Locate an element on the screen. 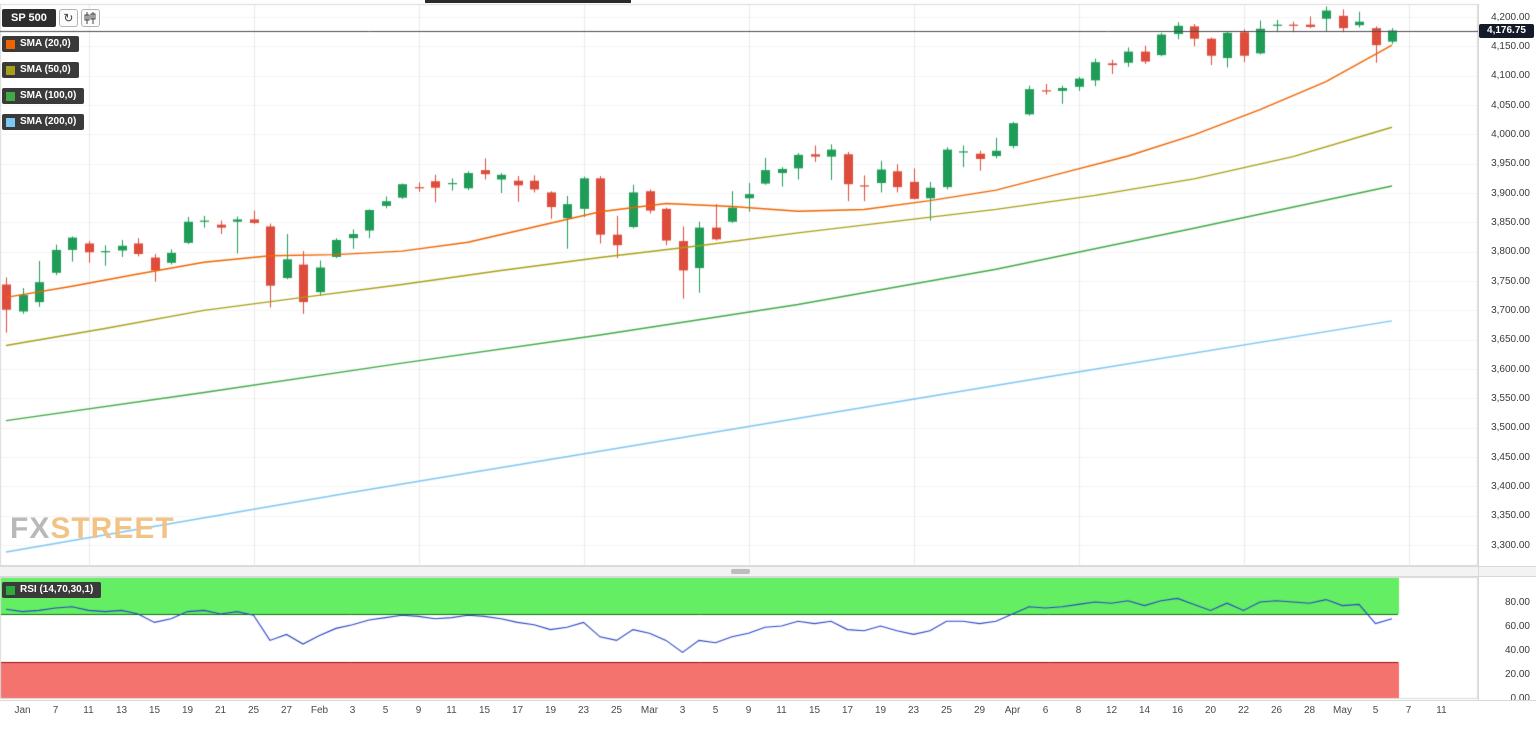 This screenshot has width=1536, height=729. date-axis-label: Apr is located at coordinates (1012, 710).